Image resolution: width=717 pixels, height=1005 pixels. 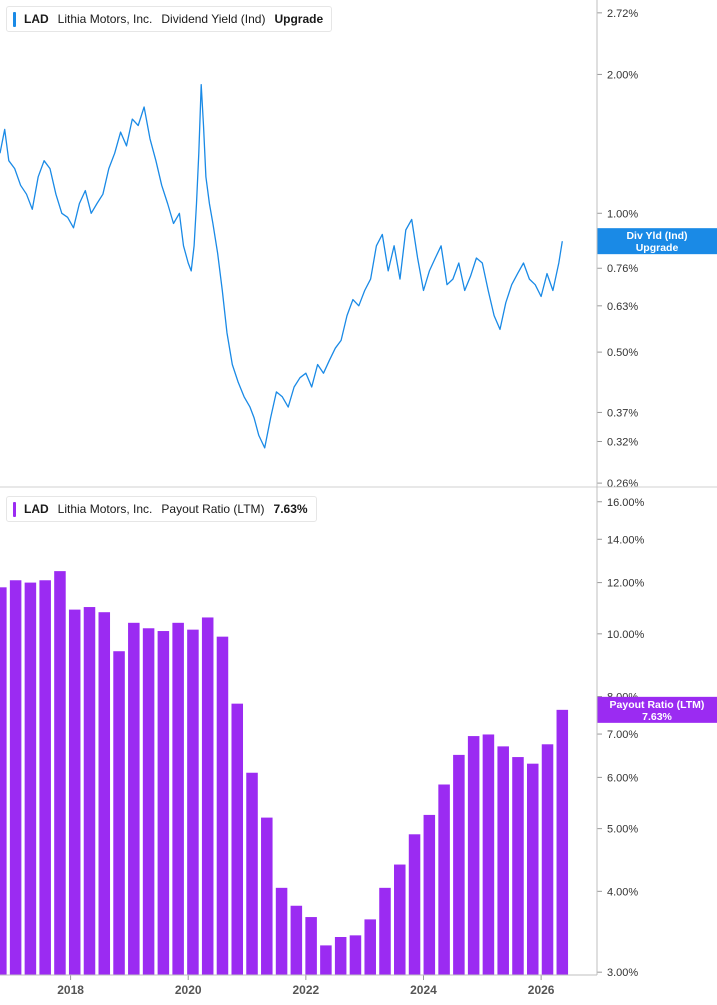 I want to click on payout-ratio-end-box, so click(x=657, y=709).